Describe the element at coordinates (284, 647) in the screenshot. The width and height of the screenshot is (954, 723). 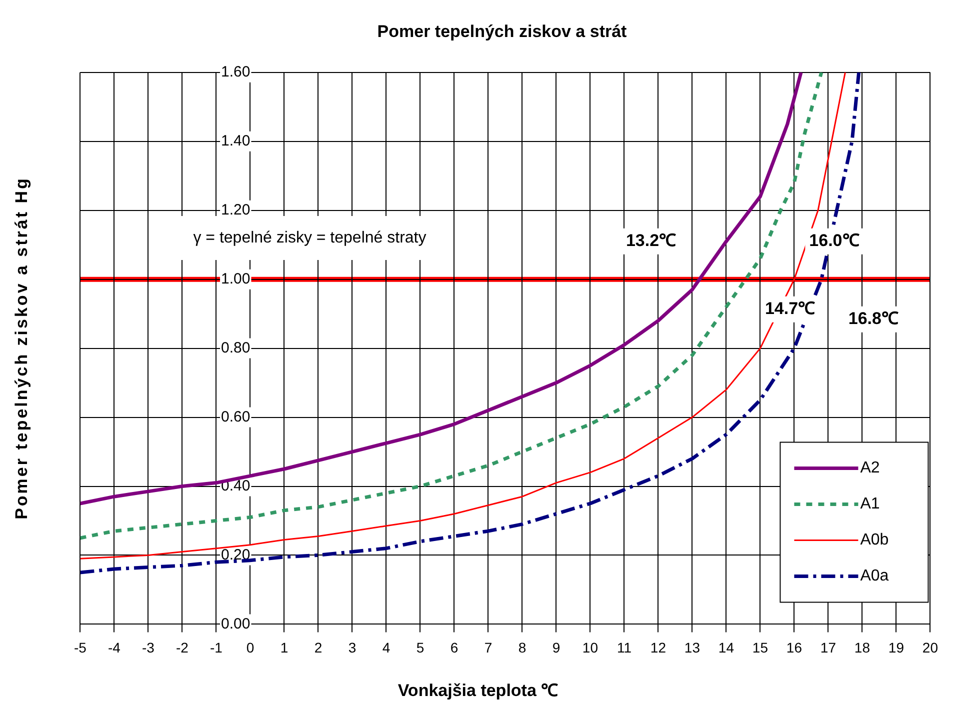
I see `x-tick-label: 1` at that location.